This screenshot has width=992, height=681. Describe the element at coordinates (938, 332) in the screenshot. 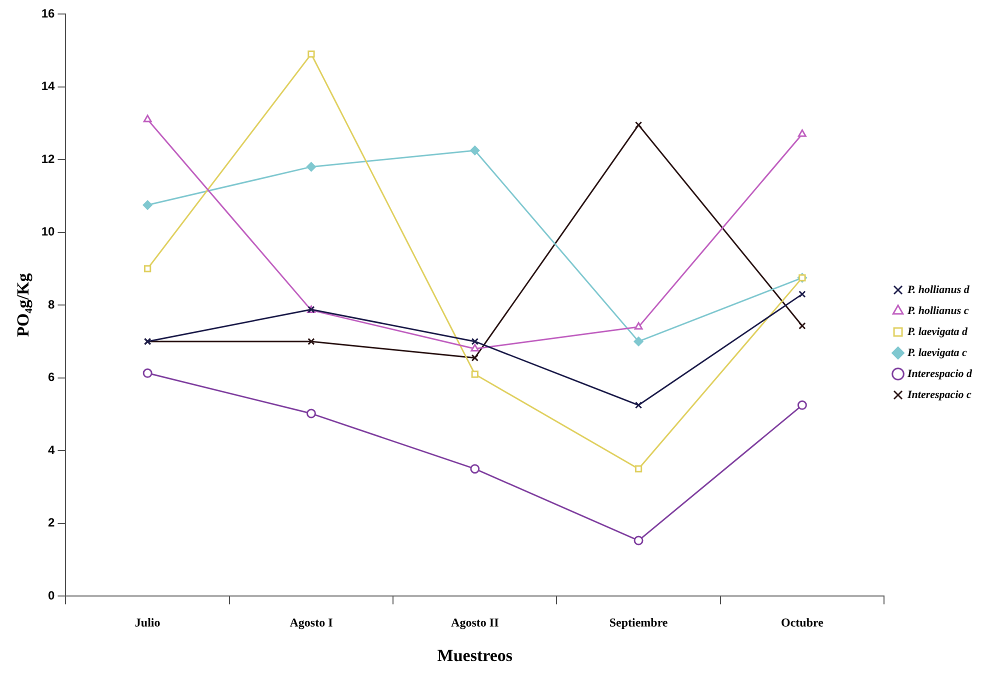

I see `legend-label: P. laevigata d` at that location.